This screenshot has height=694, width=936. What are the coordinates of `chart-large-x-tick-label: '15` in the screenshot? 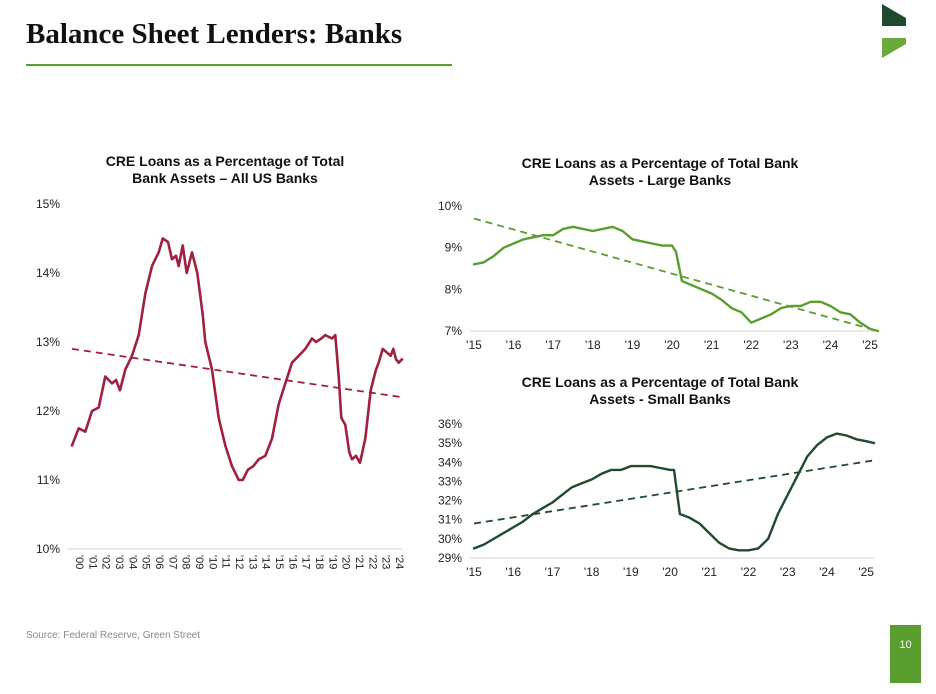 It's located at (474, 345).